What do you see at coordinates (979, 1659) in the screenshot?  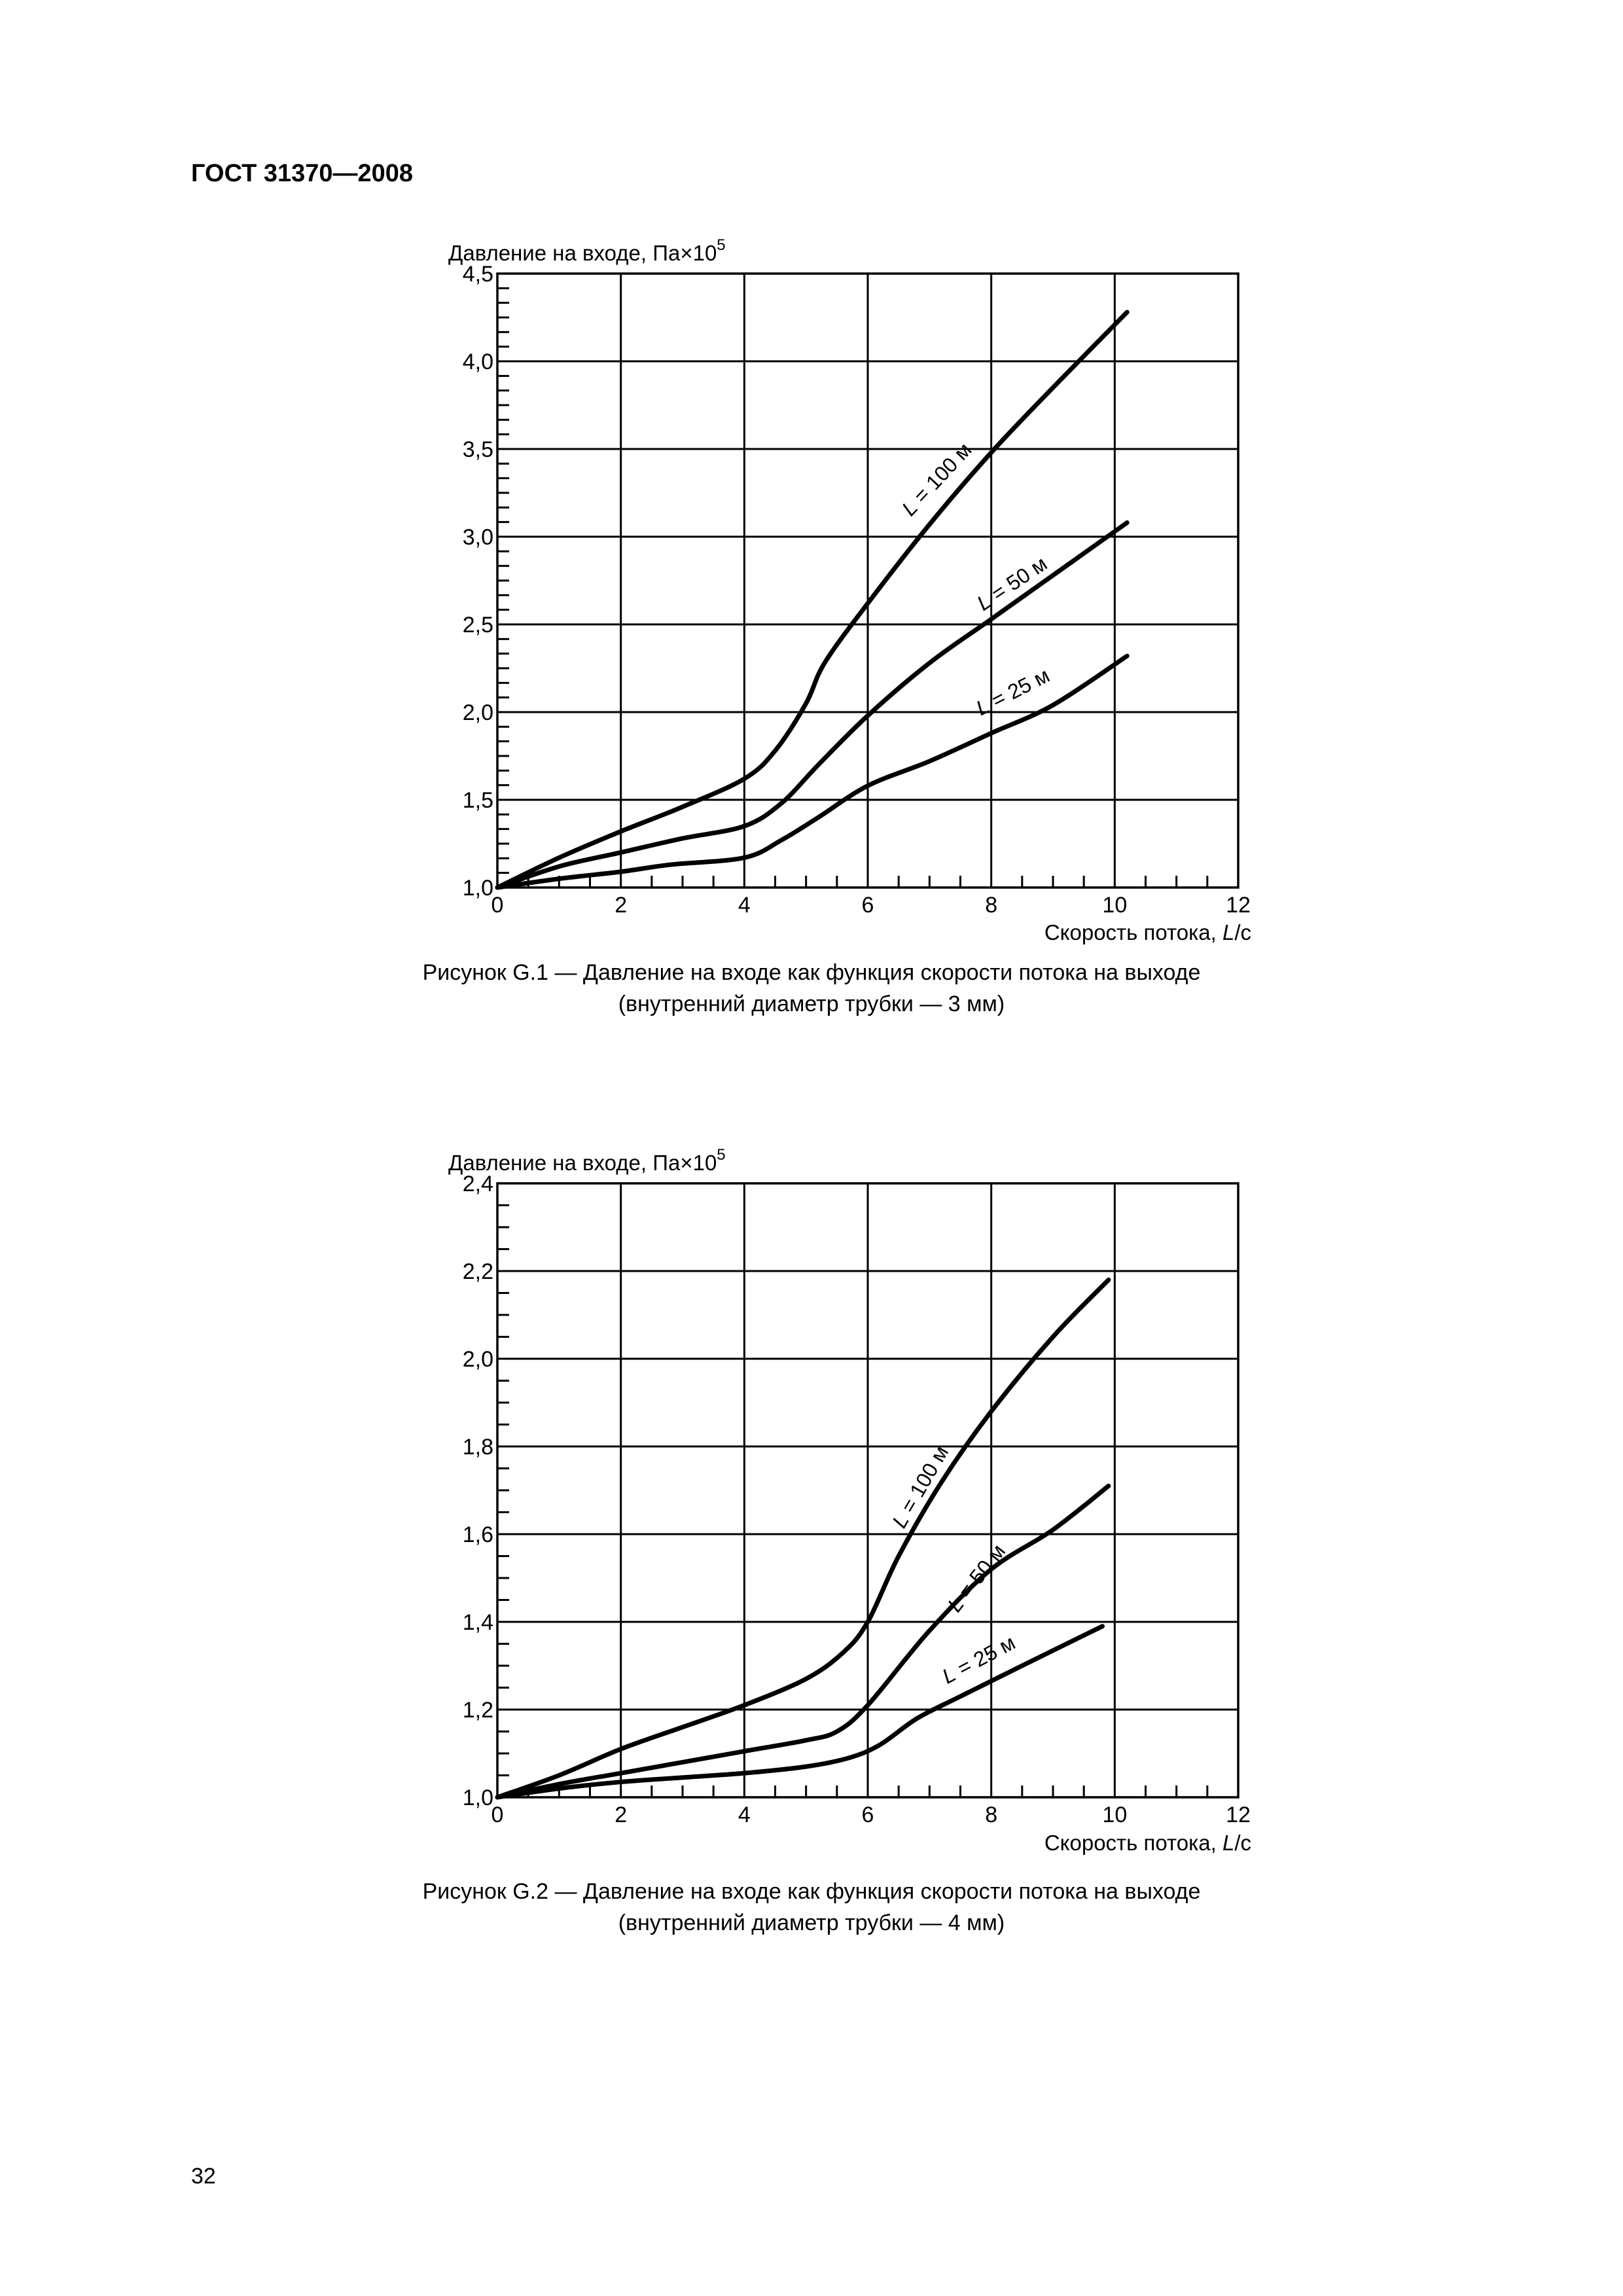 I see `series-label: L = 25 м` at bounding box center [979, 1659].